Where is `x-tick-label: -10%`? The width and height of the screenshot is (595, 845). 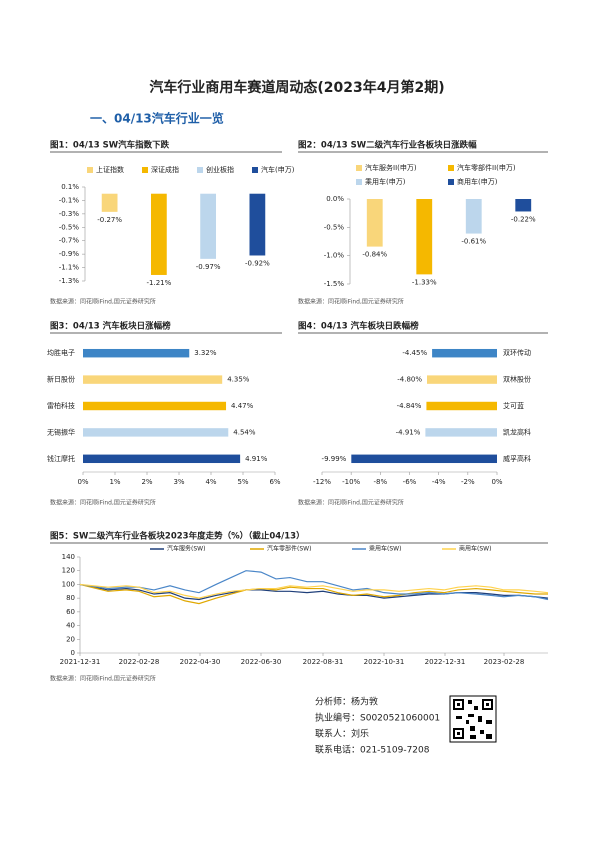 x-tick-label: -10% is located at coordinates (351, 482).